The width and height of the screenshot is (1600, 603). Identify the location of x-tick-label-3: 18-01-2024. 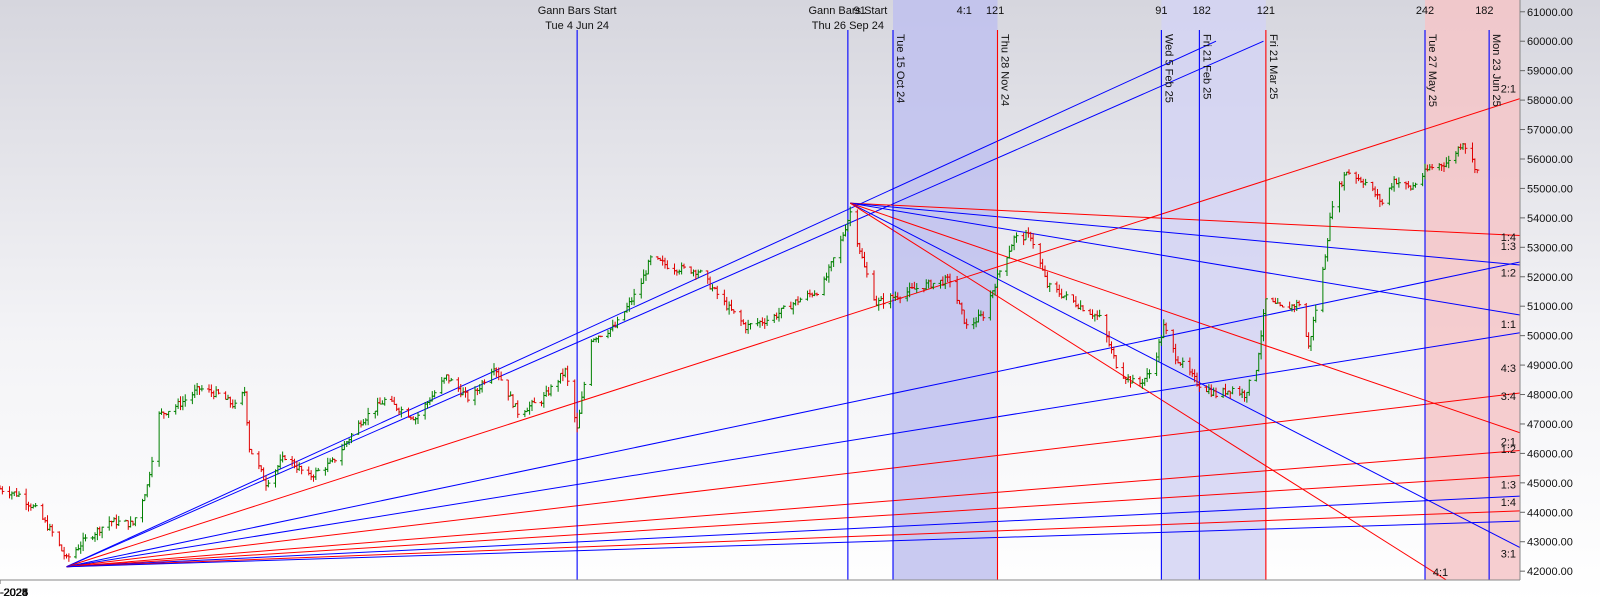
(14, 593).